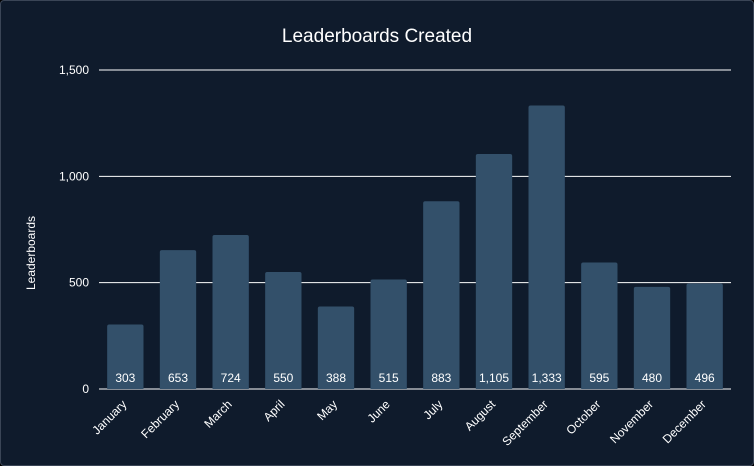  Describe the element at coordinates (441, 378) in the screenshot. I see `bar-value-label: 883` at that location.